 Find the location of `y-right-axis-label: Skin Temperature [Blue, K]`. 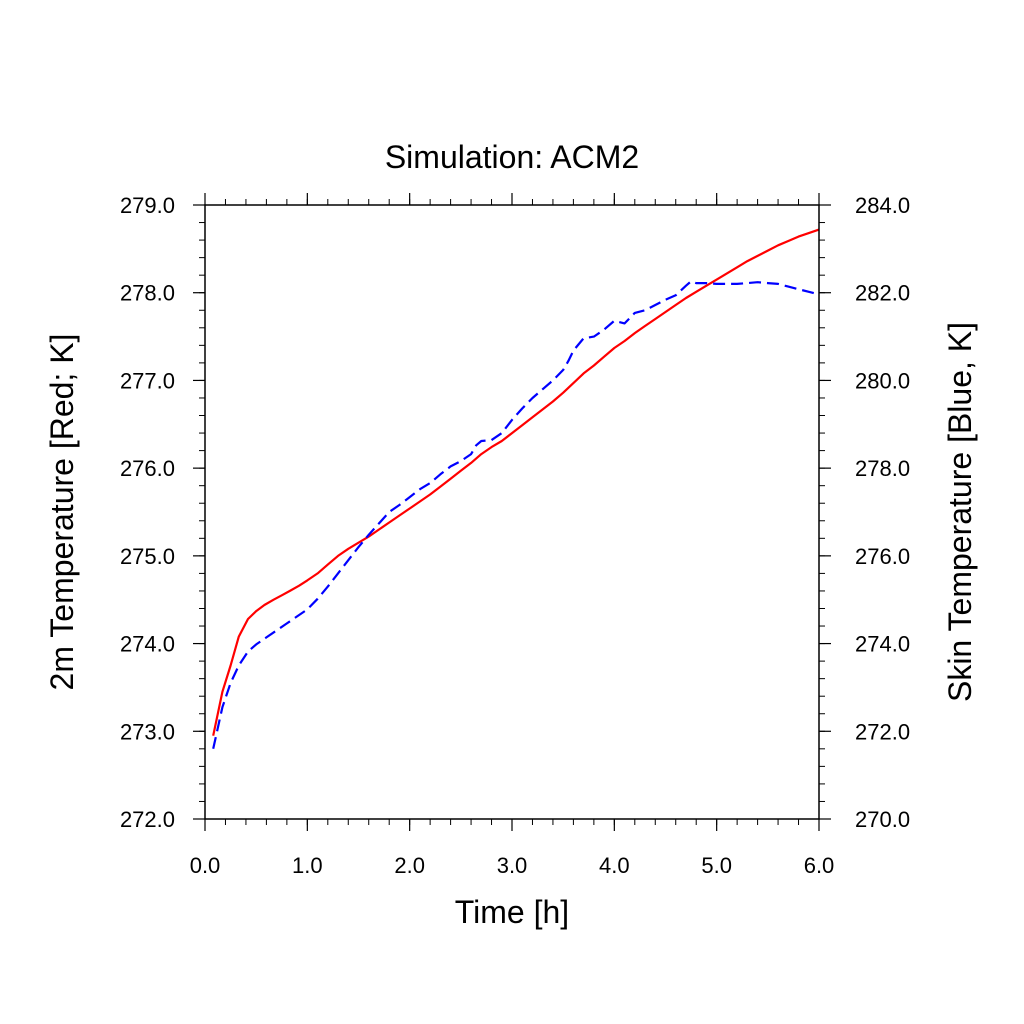

y-right-axis-label: Skin Temperature [Blue, K] is located at coordinates (960, 512).